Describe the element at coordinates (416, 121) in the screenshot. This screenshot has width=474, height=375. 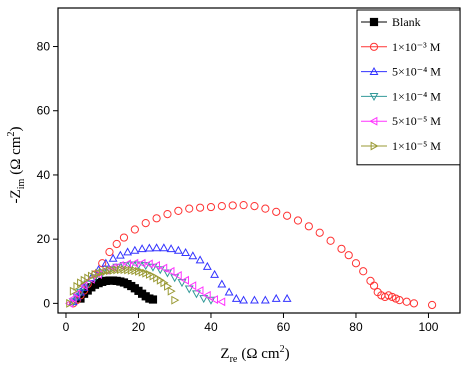
I see `legend-label: 5×10⁻⁵ M` at that location.